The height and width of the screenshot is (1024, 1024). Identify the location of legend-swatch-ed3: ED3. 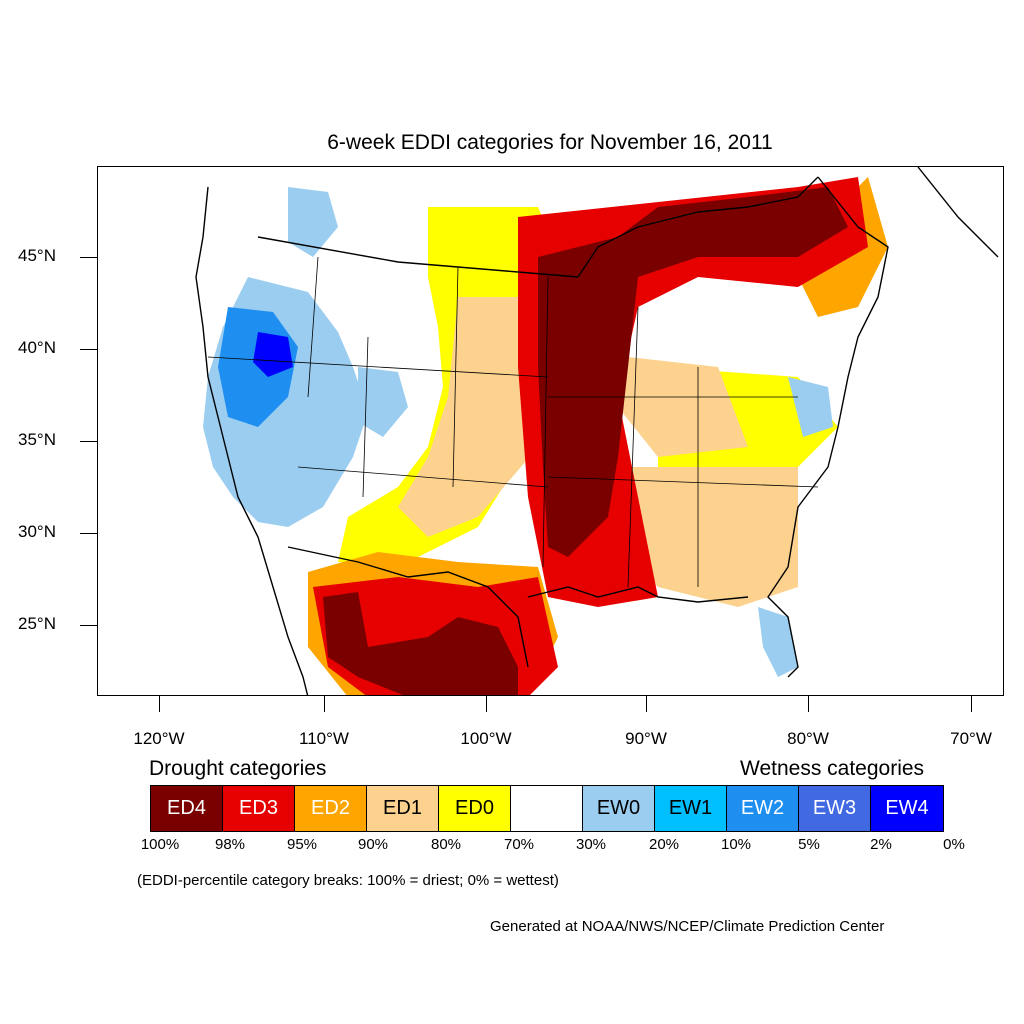
(259, 808).